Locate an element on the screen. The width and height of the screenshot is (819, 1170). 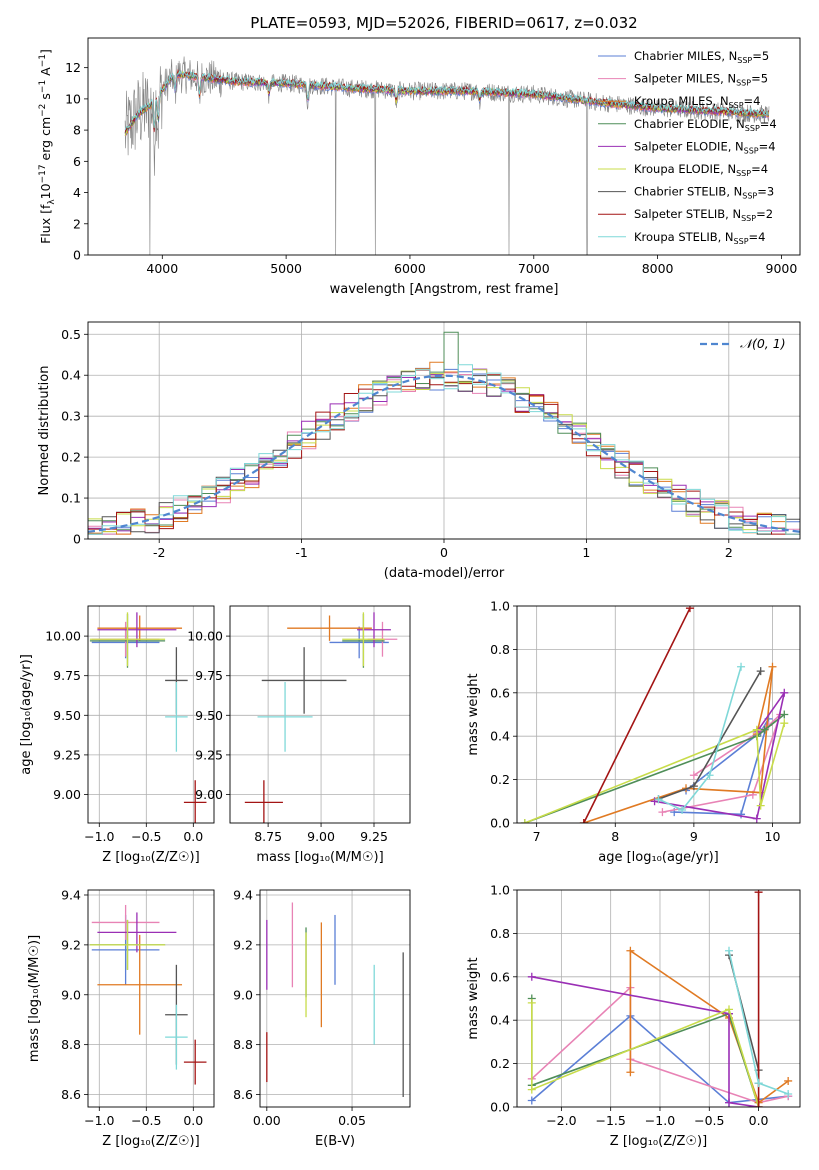
age_vs_Z-points is located at coordinates (148, 717).